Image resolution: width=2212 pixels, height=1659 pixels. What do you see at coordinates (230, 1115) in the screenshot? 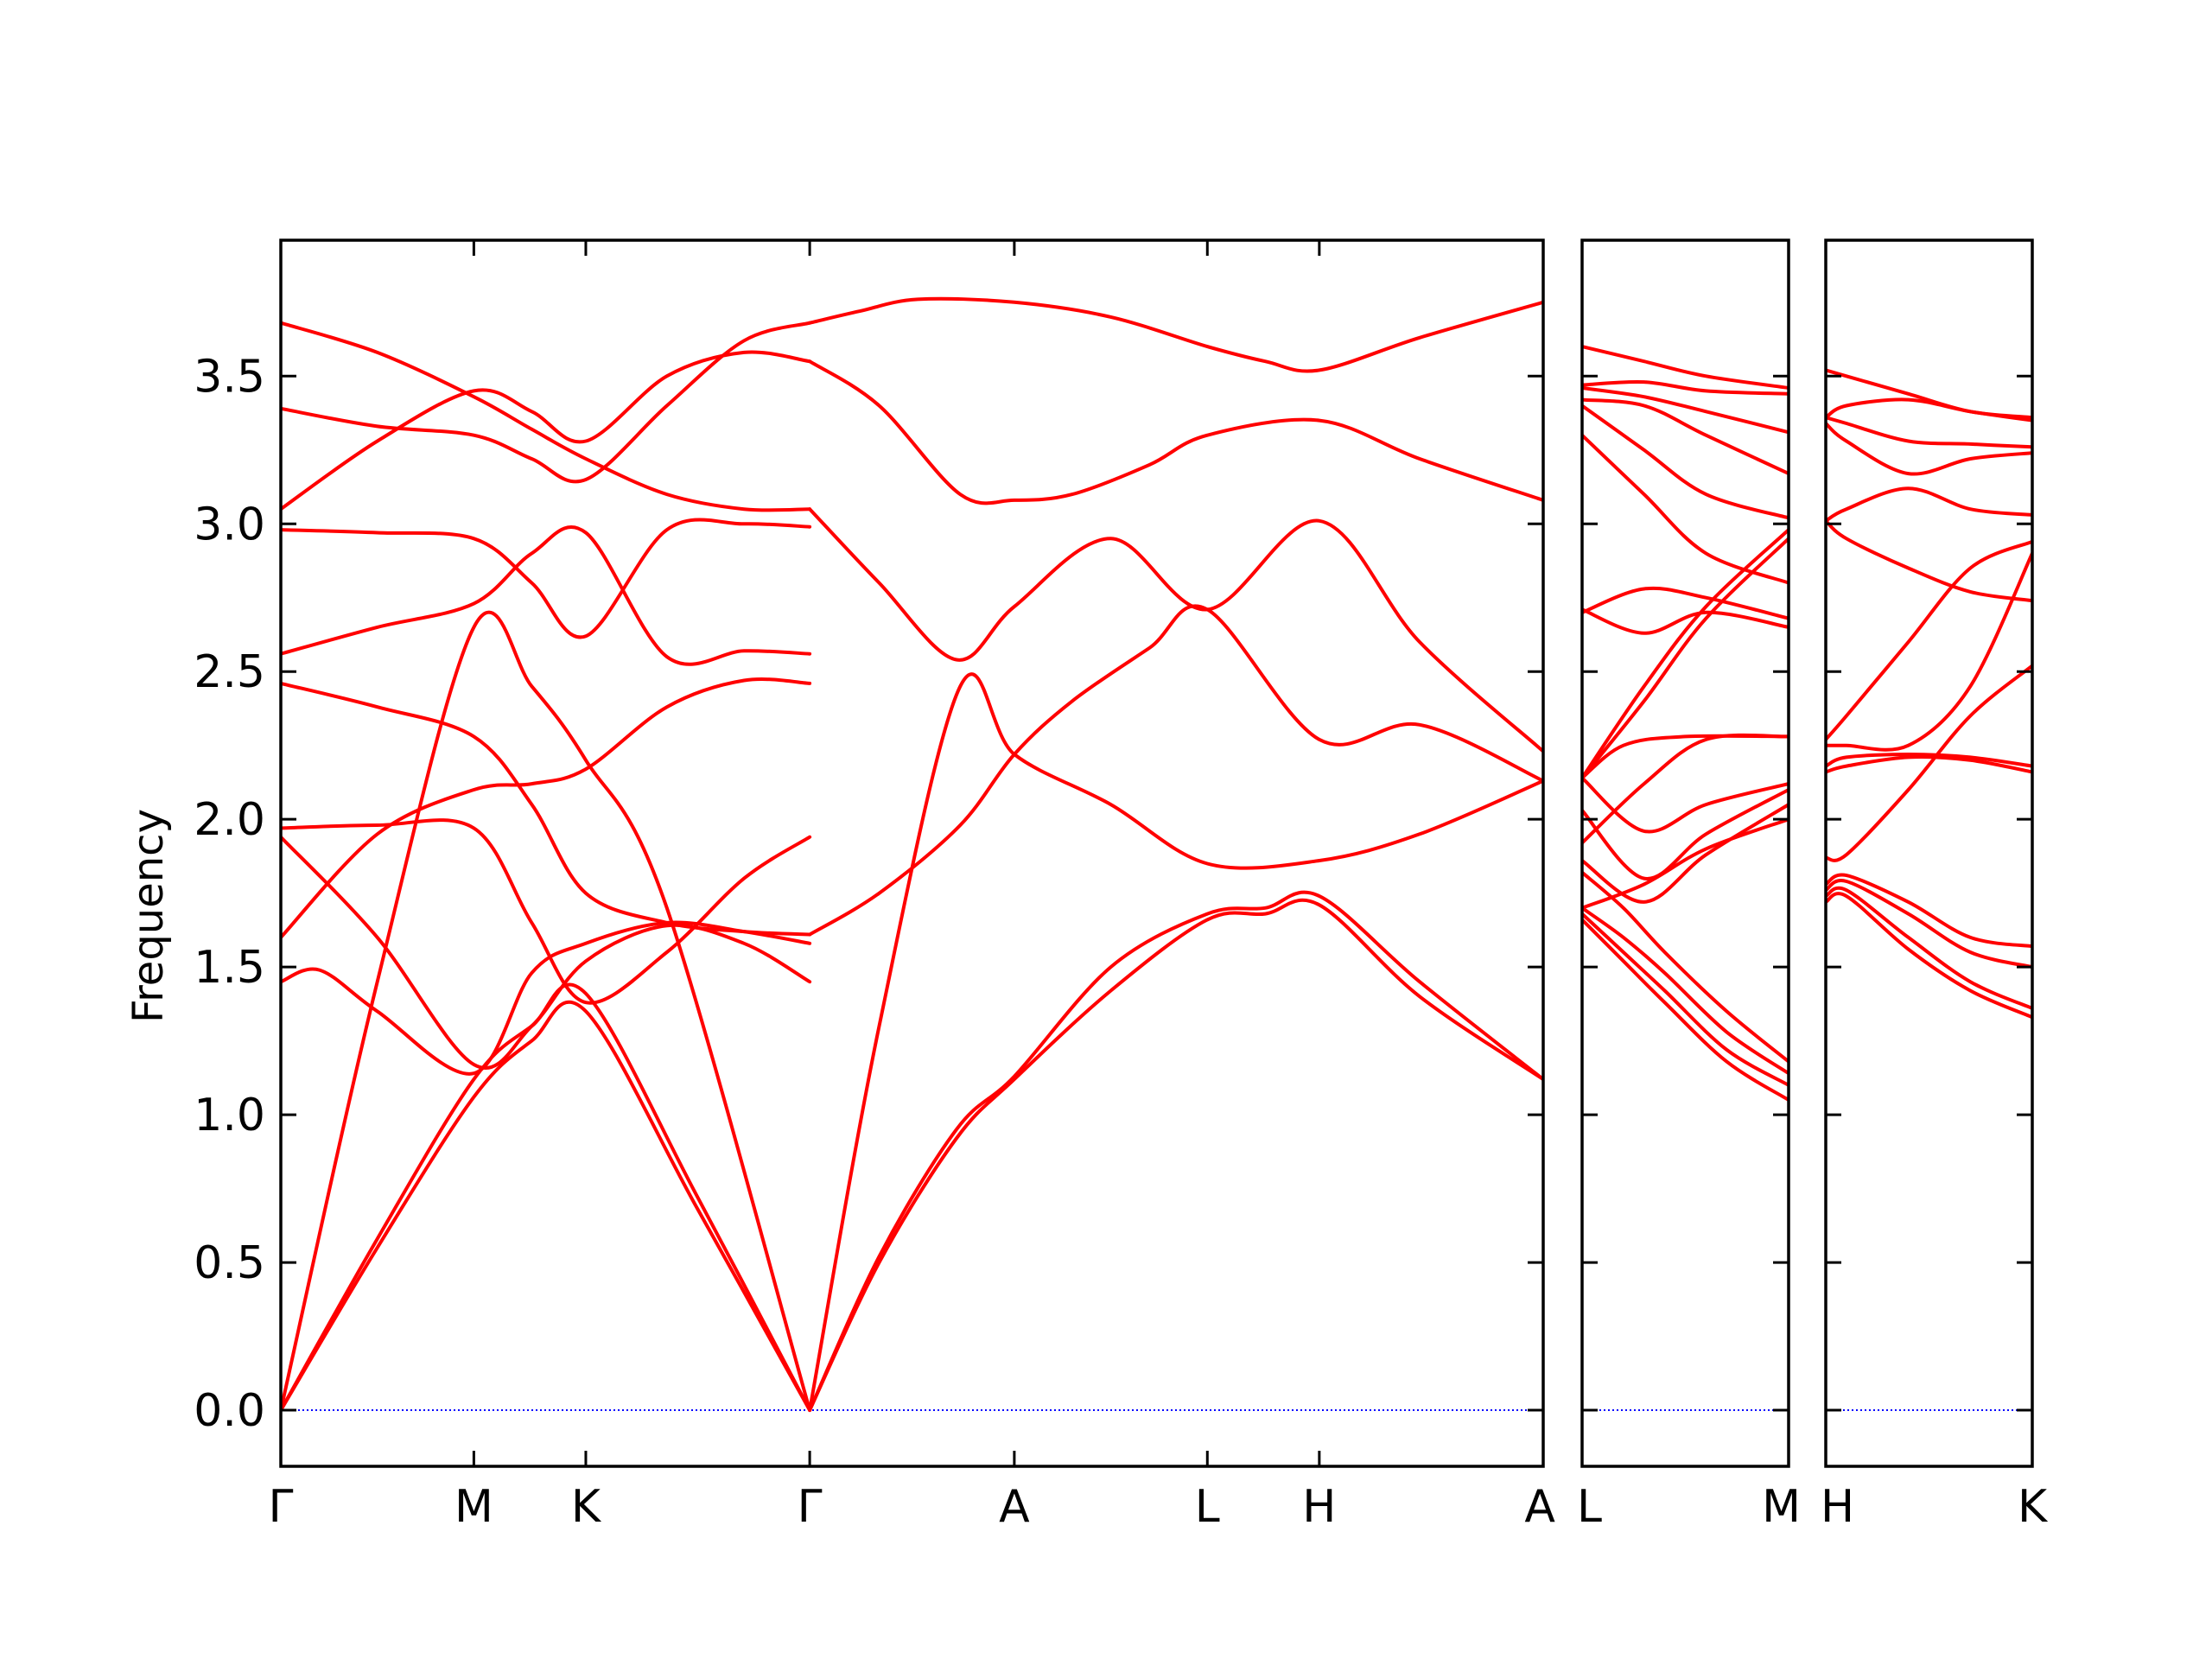
I see `y-tick-label: 1.0` at bounding box center [230, 1115].